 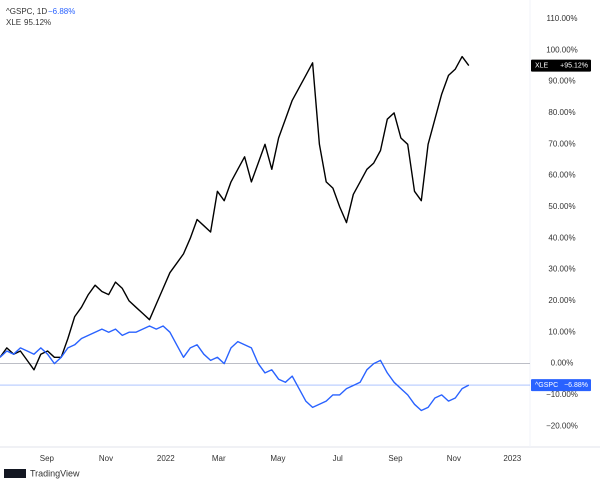 I want to click on brand: TradingView, so click(x=55, y=473).